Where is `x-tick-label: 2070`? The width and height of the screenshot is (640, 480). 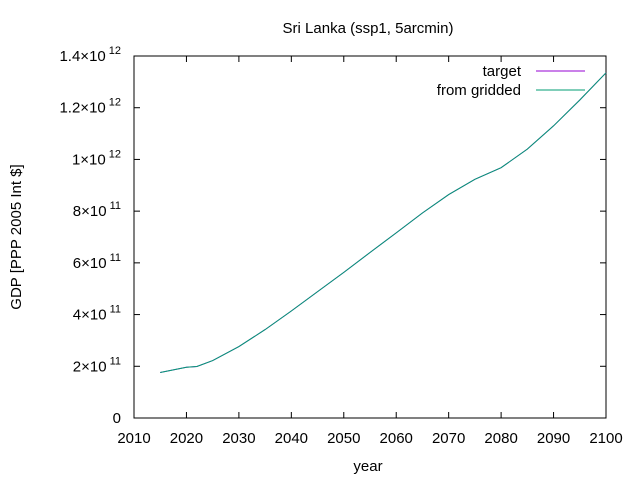
x-tick-label: 2070 is located at coordinates (448, 438).